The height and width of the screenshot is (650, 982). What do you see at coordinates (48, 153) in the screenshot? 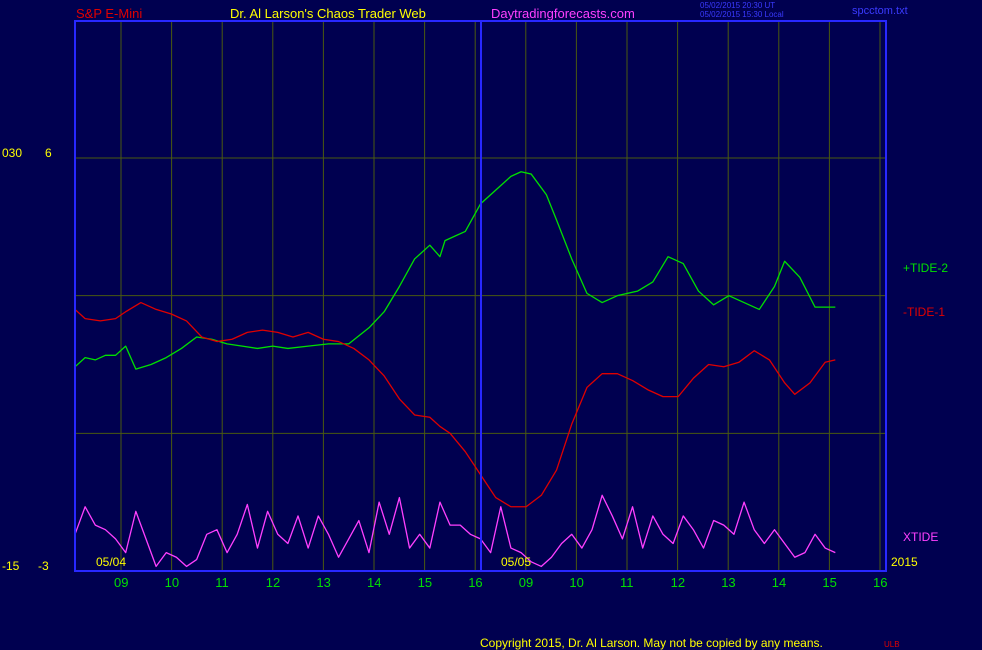
I see `y-label-right-top: 6` at bounding box center [48, 153].